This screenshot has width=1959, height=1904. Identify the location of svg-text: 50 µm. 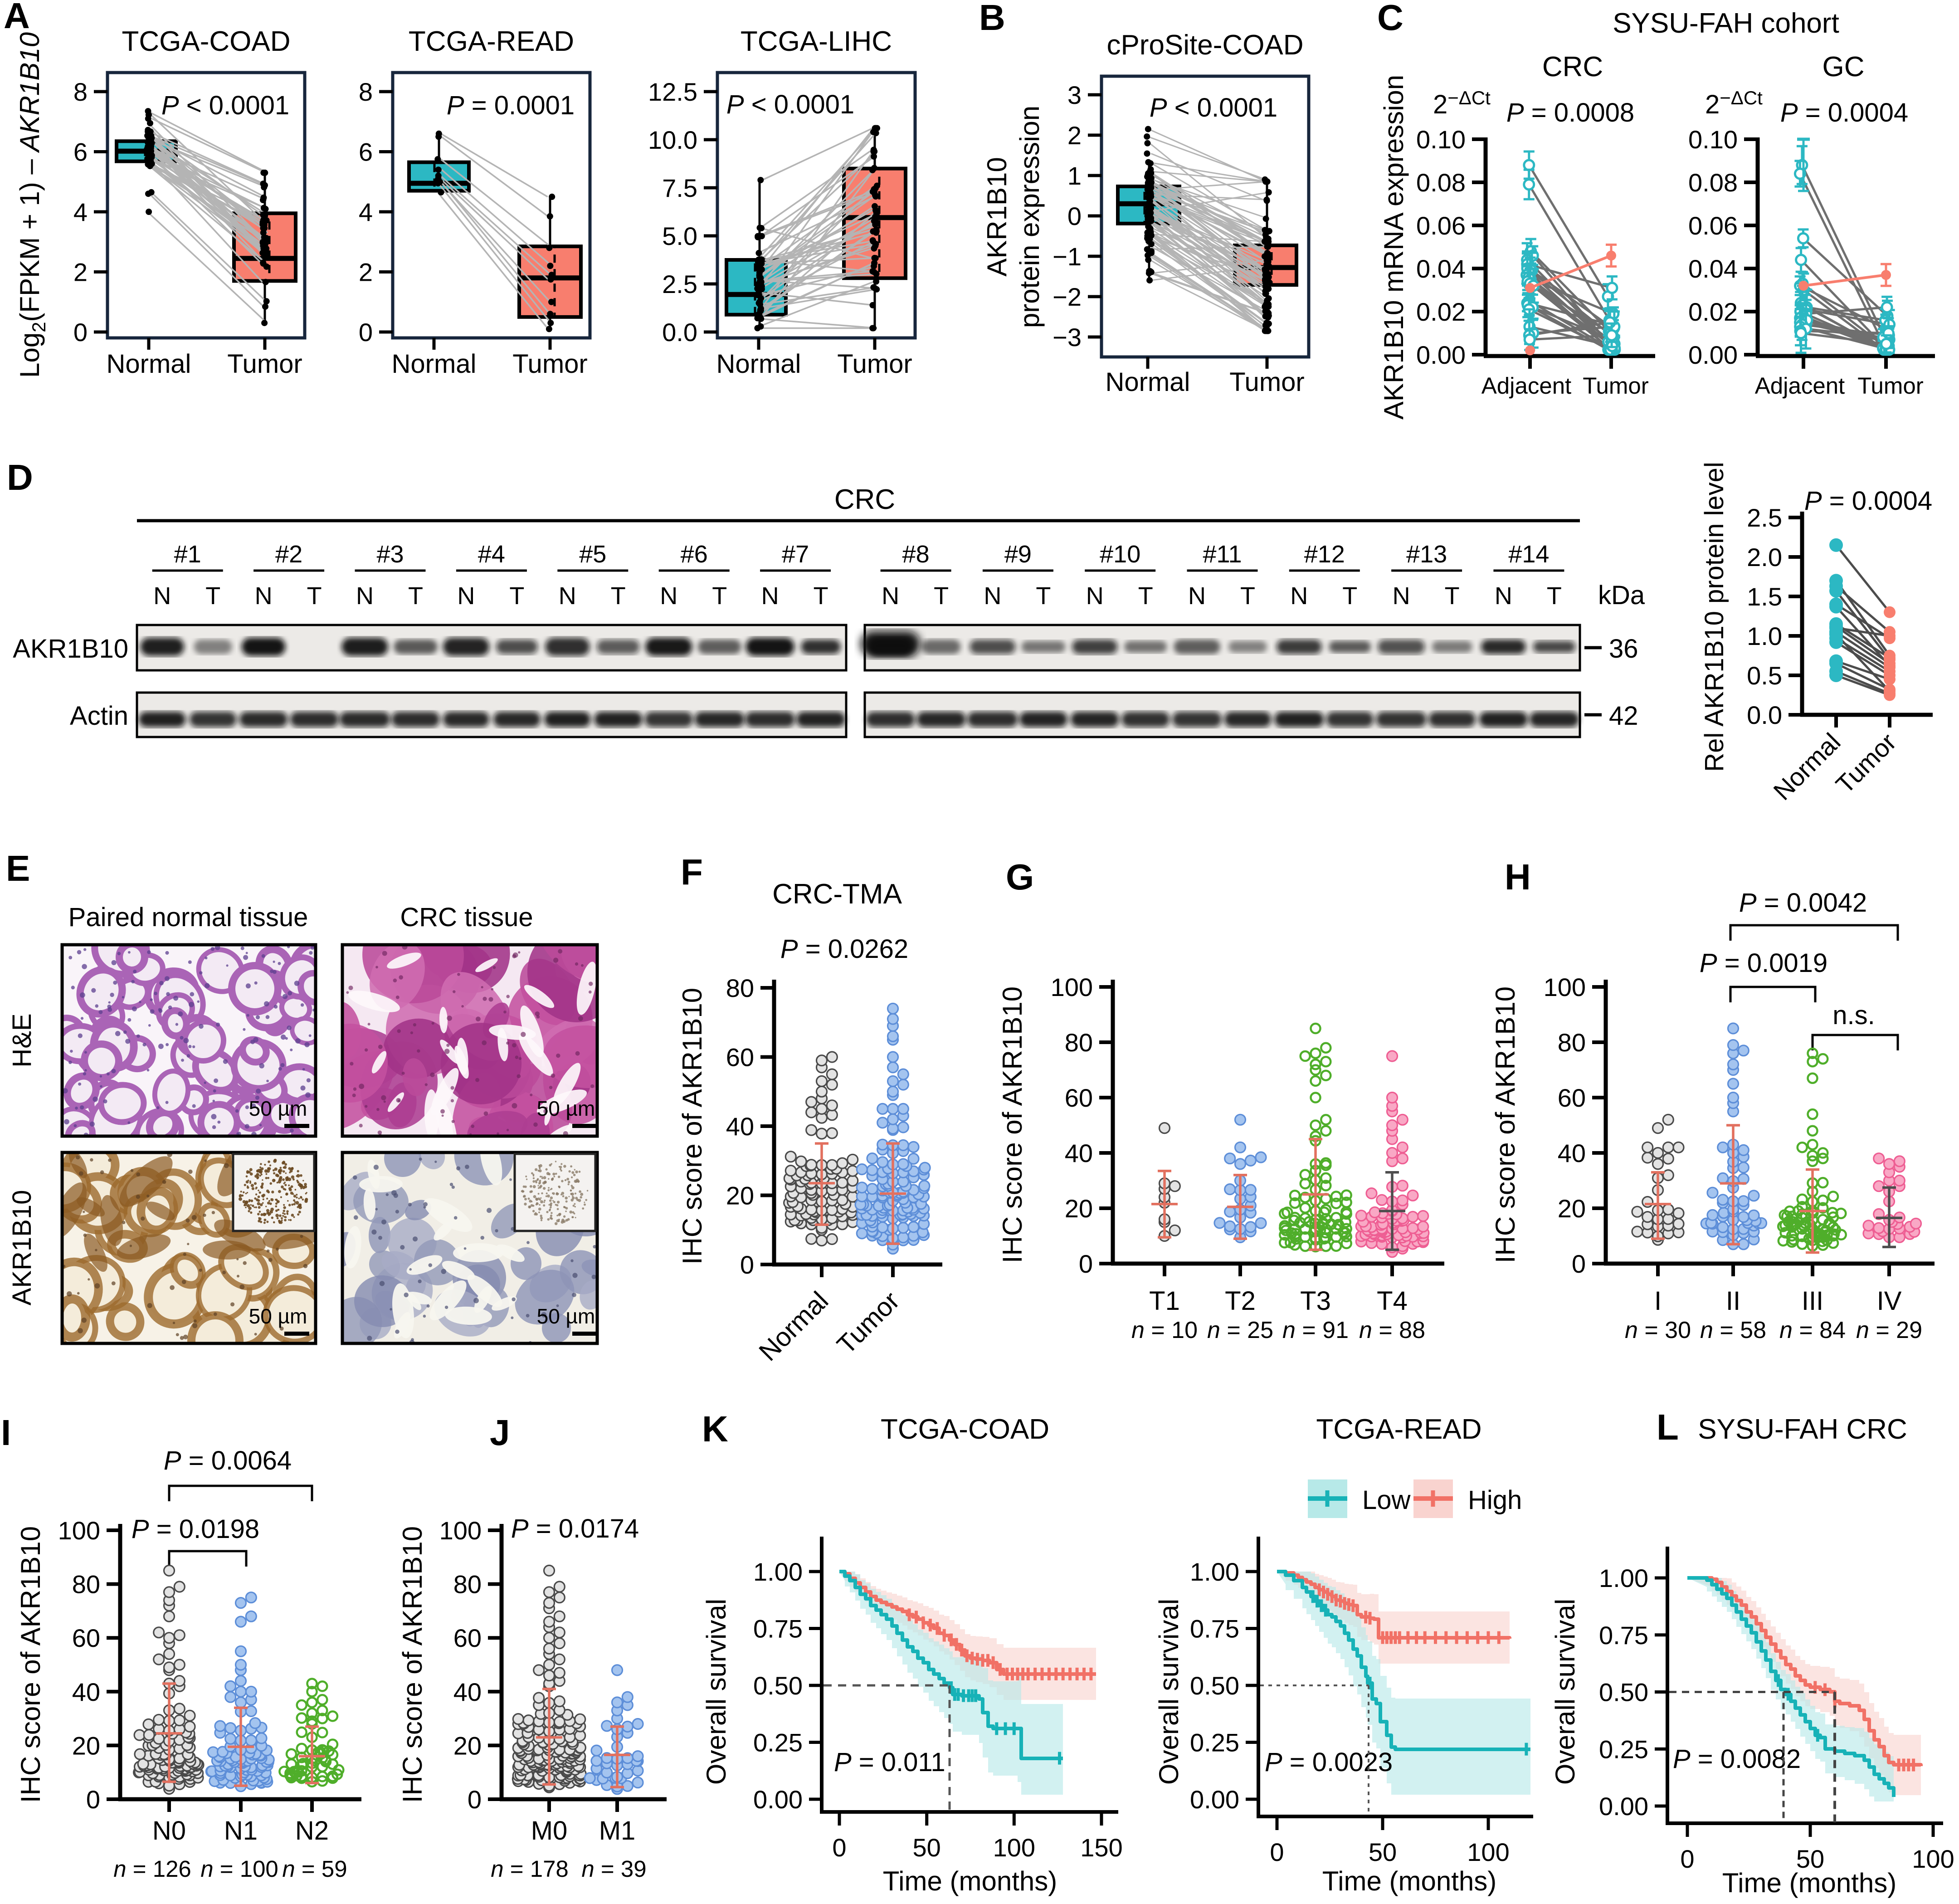
(278, 1316).